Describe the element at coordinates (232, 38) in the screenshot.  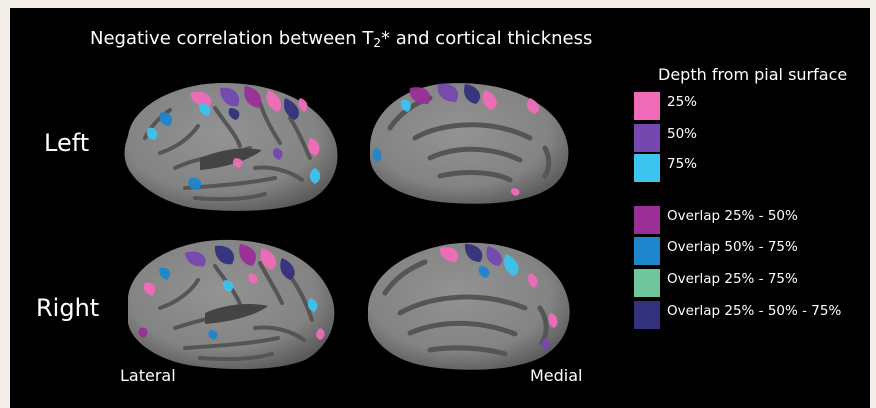
I see `title-main: Negative correlation between T` at that location.